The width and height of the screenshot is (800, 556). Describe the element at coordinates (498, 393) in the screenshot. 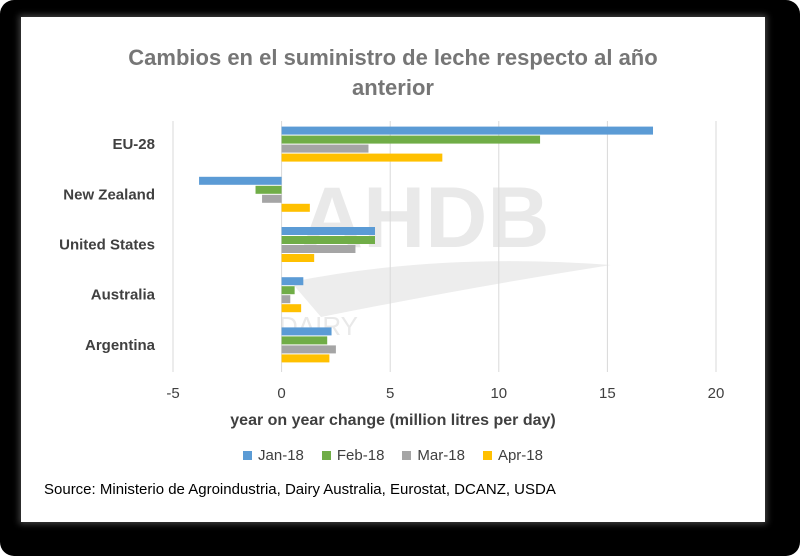

I see `x-tick-label: 10` at that location.